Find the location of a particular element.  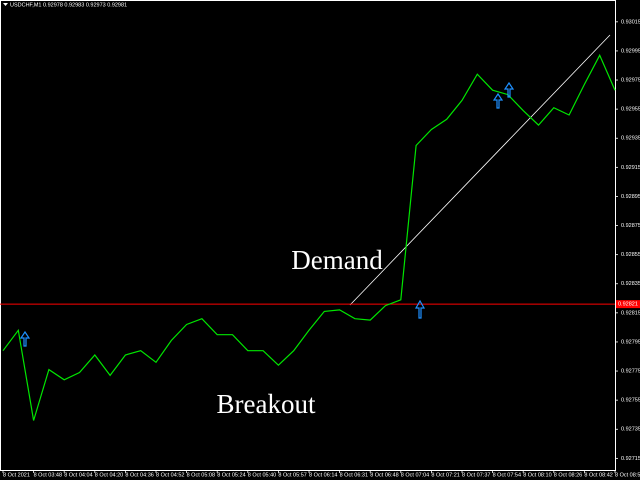

y-tick-label: 0.92795 is located at coordinates (630, 342).